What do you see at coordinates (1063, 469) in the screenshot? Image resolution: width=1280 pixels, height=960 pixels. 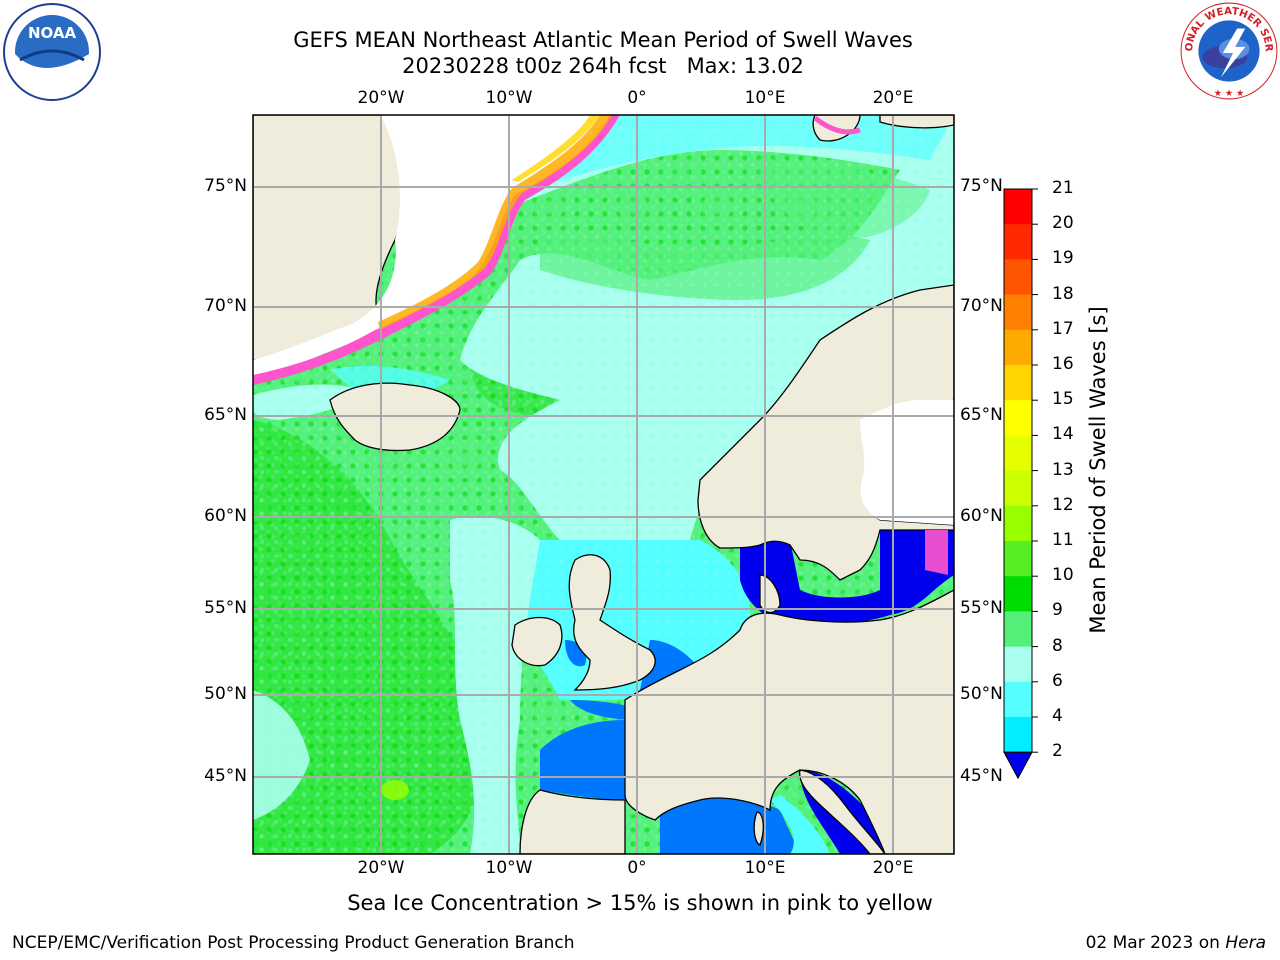 I see `colorbar-tick-label: 13` at bounding box center [1063, 469].